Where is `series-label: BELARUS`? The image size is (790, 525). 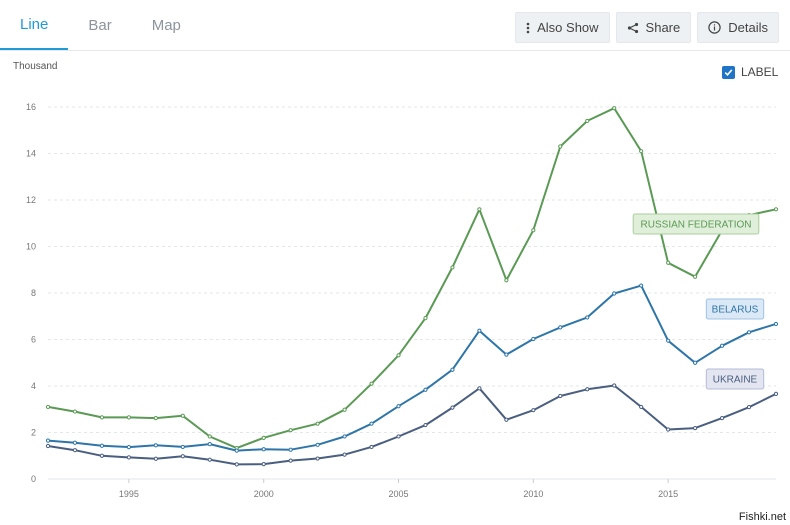
series-label: BELARUS is located at coordinates (735, 309).